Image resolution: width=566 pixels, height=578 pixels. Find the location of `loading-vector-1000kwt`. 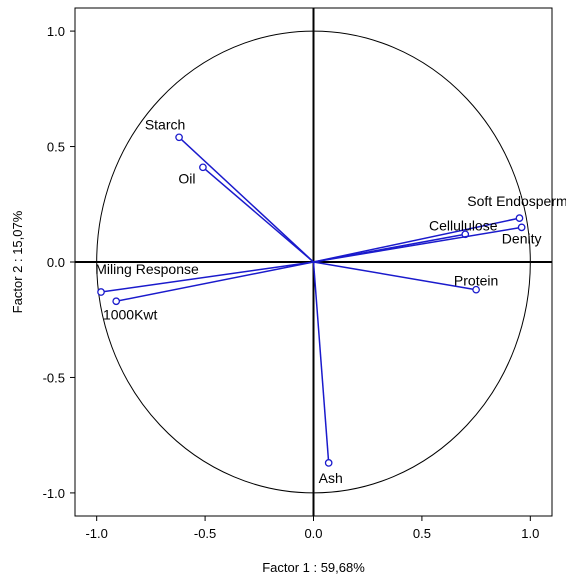

loading-vector-1000kwt is located at coordinates (215, 281).